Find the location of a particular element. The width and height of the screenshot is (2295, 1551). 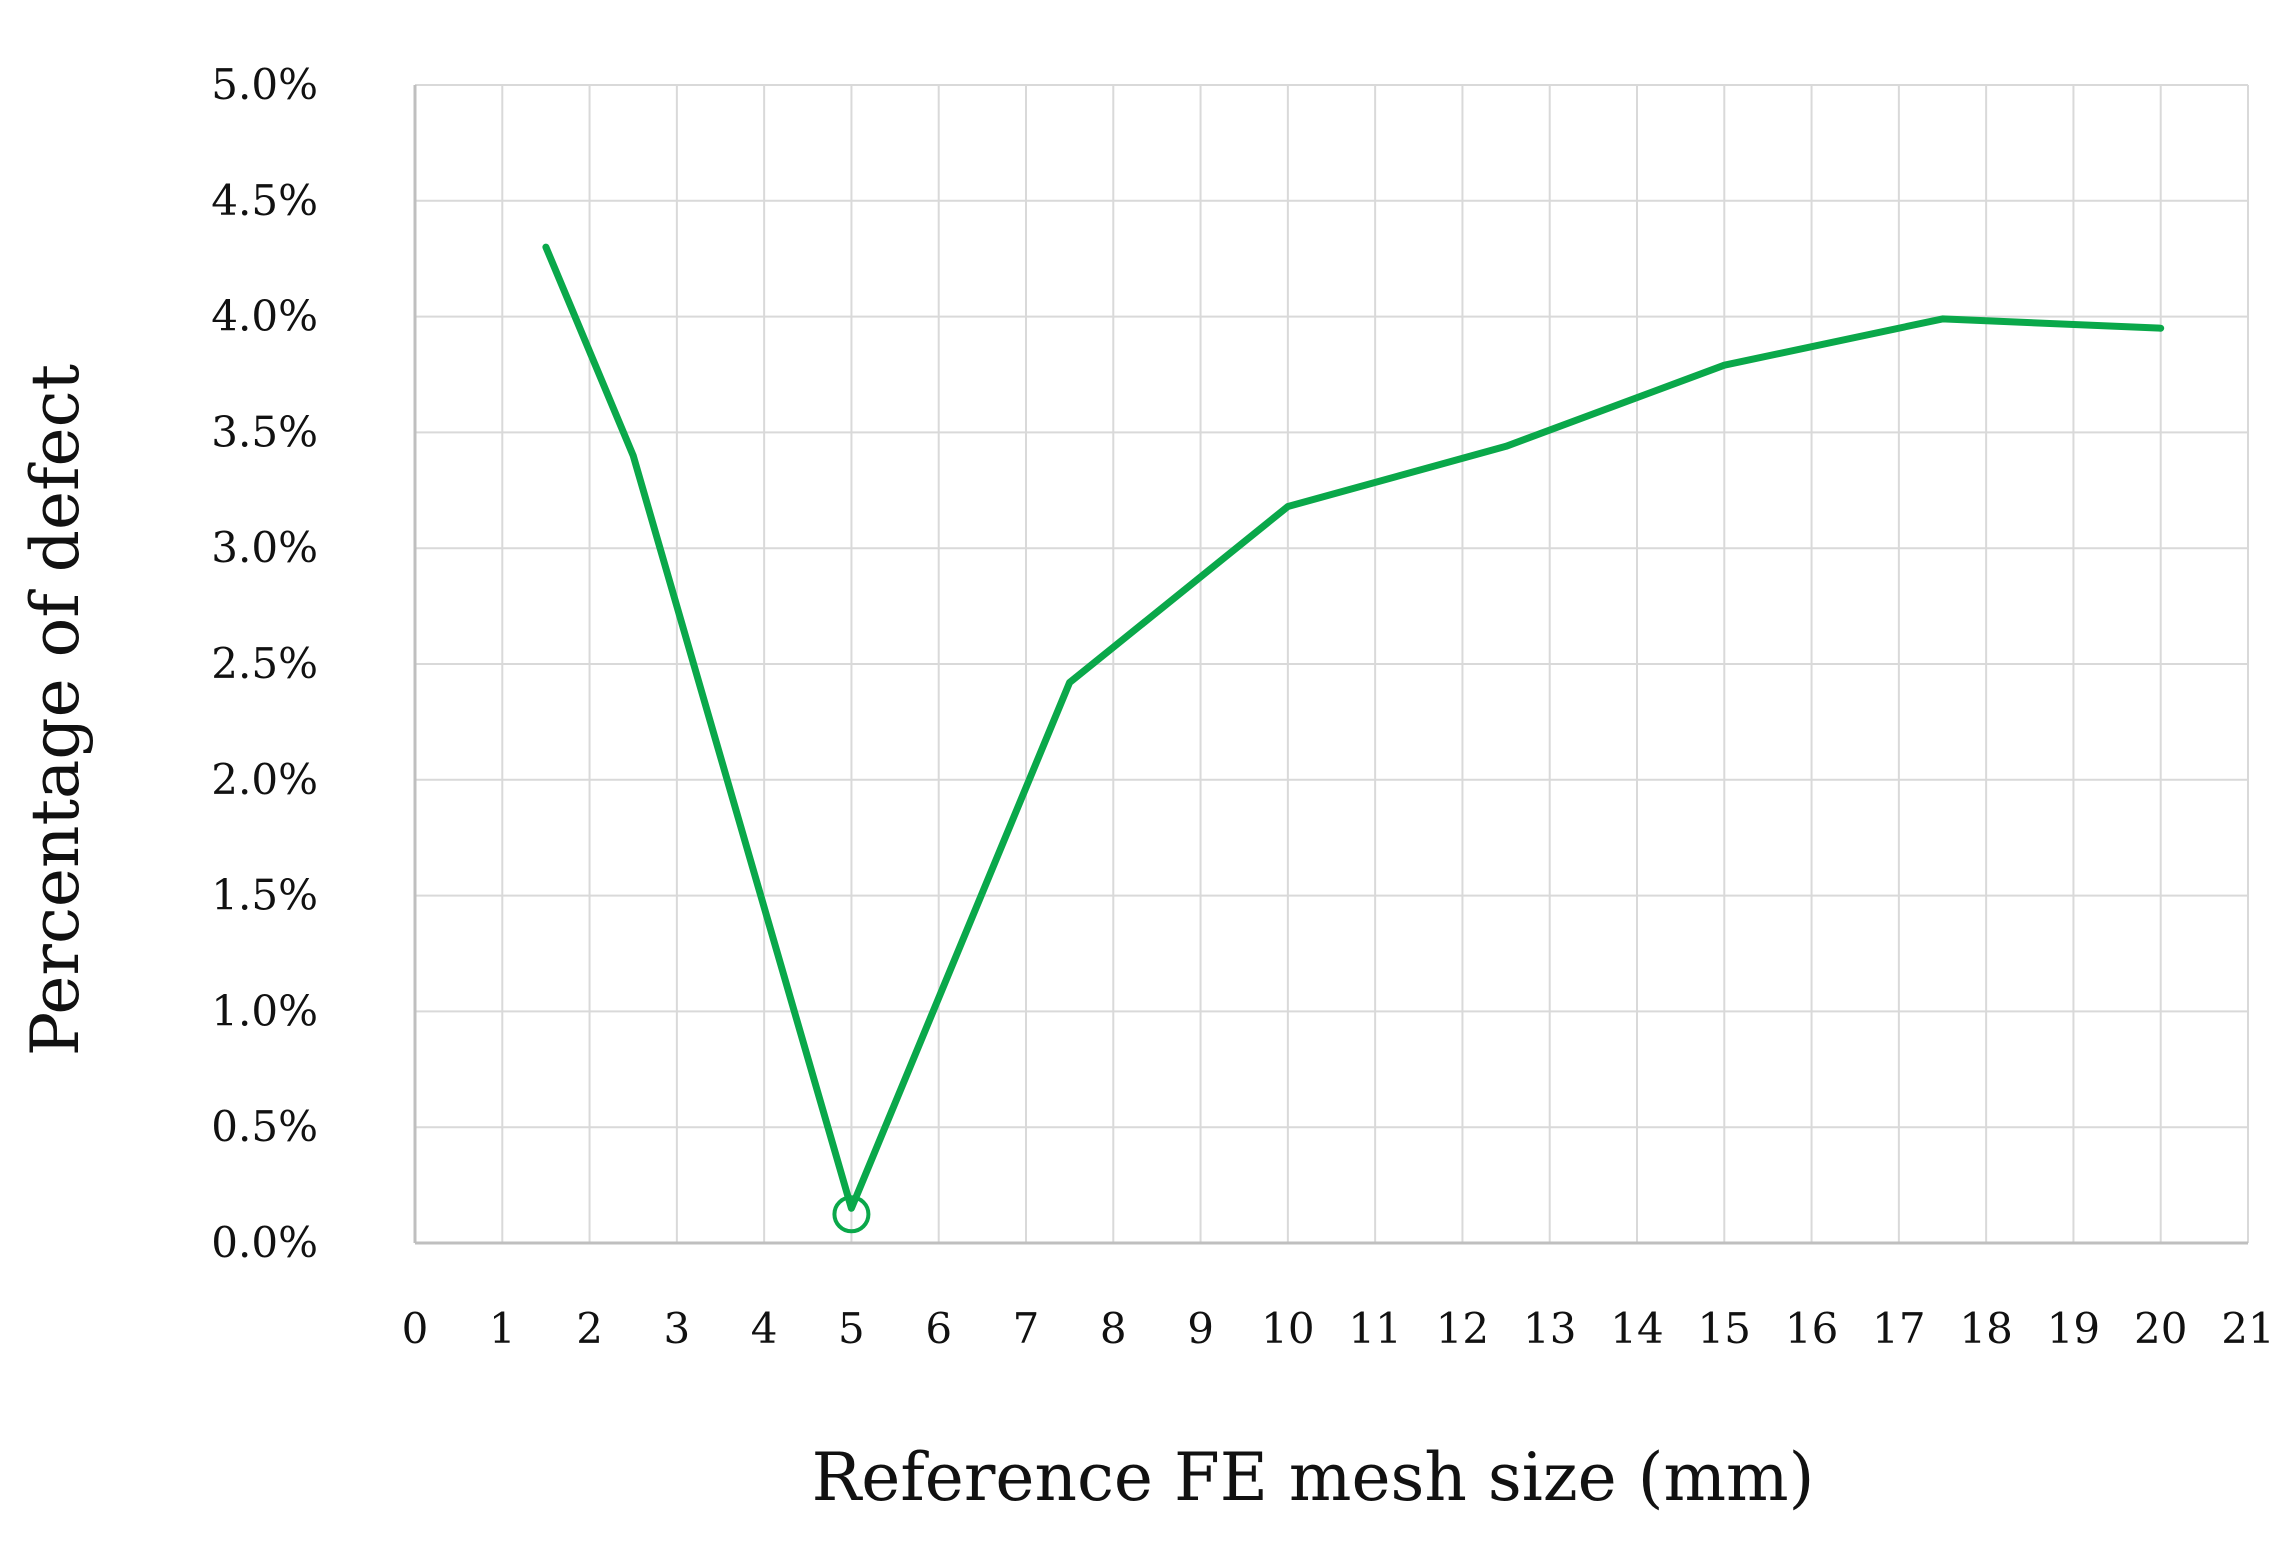

y-axis-title: Percentage of defect is located at coordinates (55, 710).